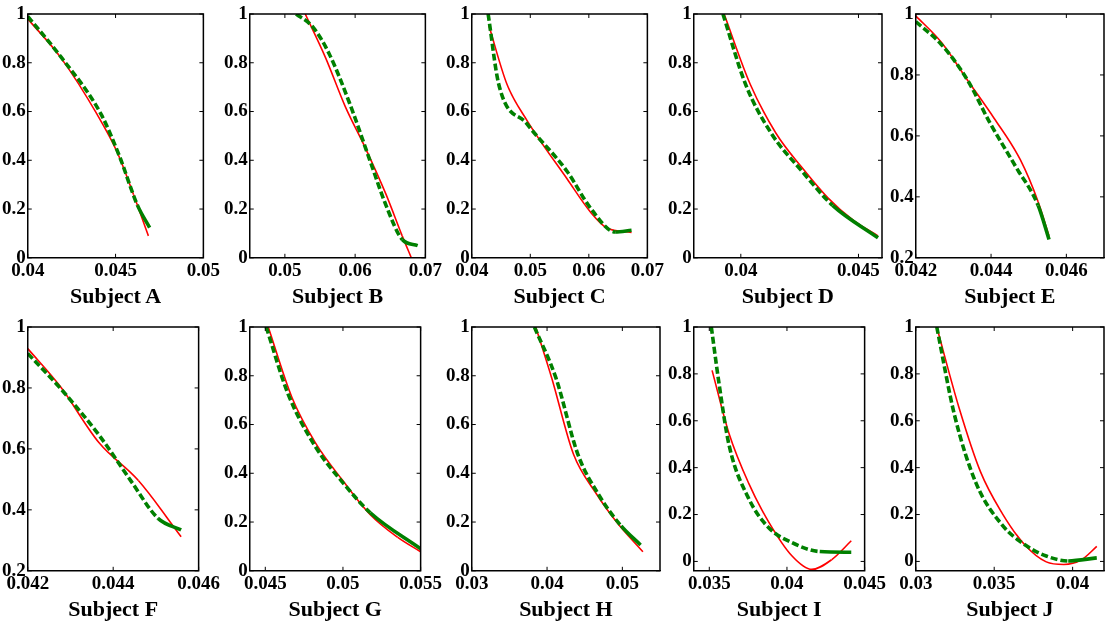  What do you see at coordinates (338, 296) in the screenshot?
I see `x-axis-title: Subject B` at bounding box center [338, 296].